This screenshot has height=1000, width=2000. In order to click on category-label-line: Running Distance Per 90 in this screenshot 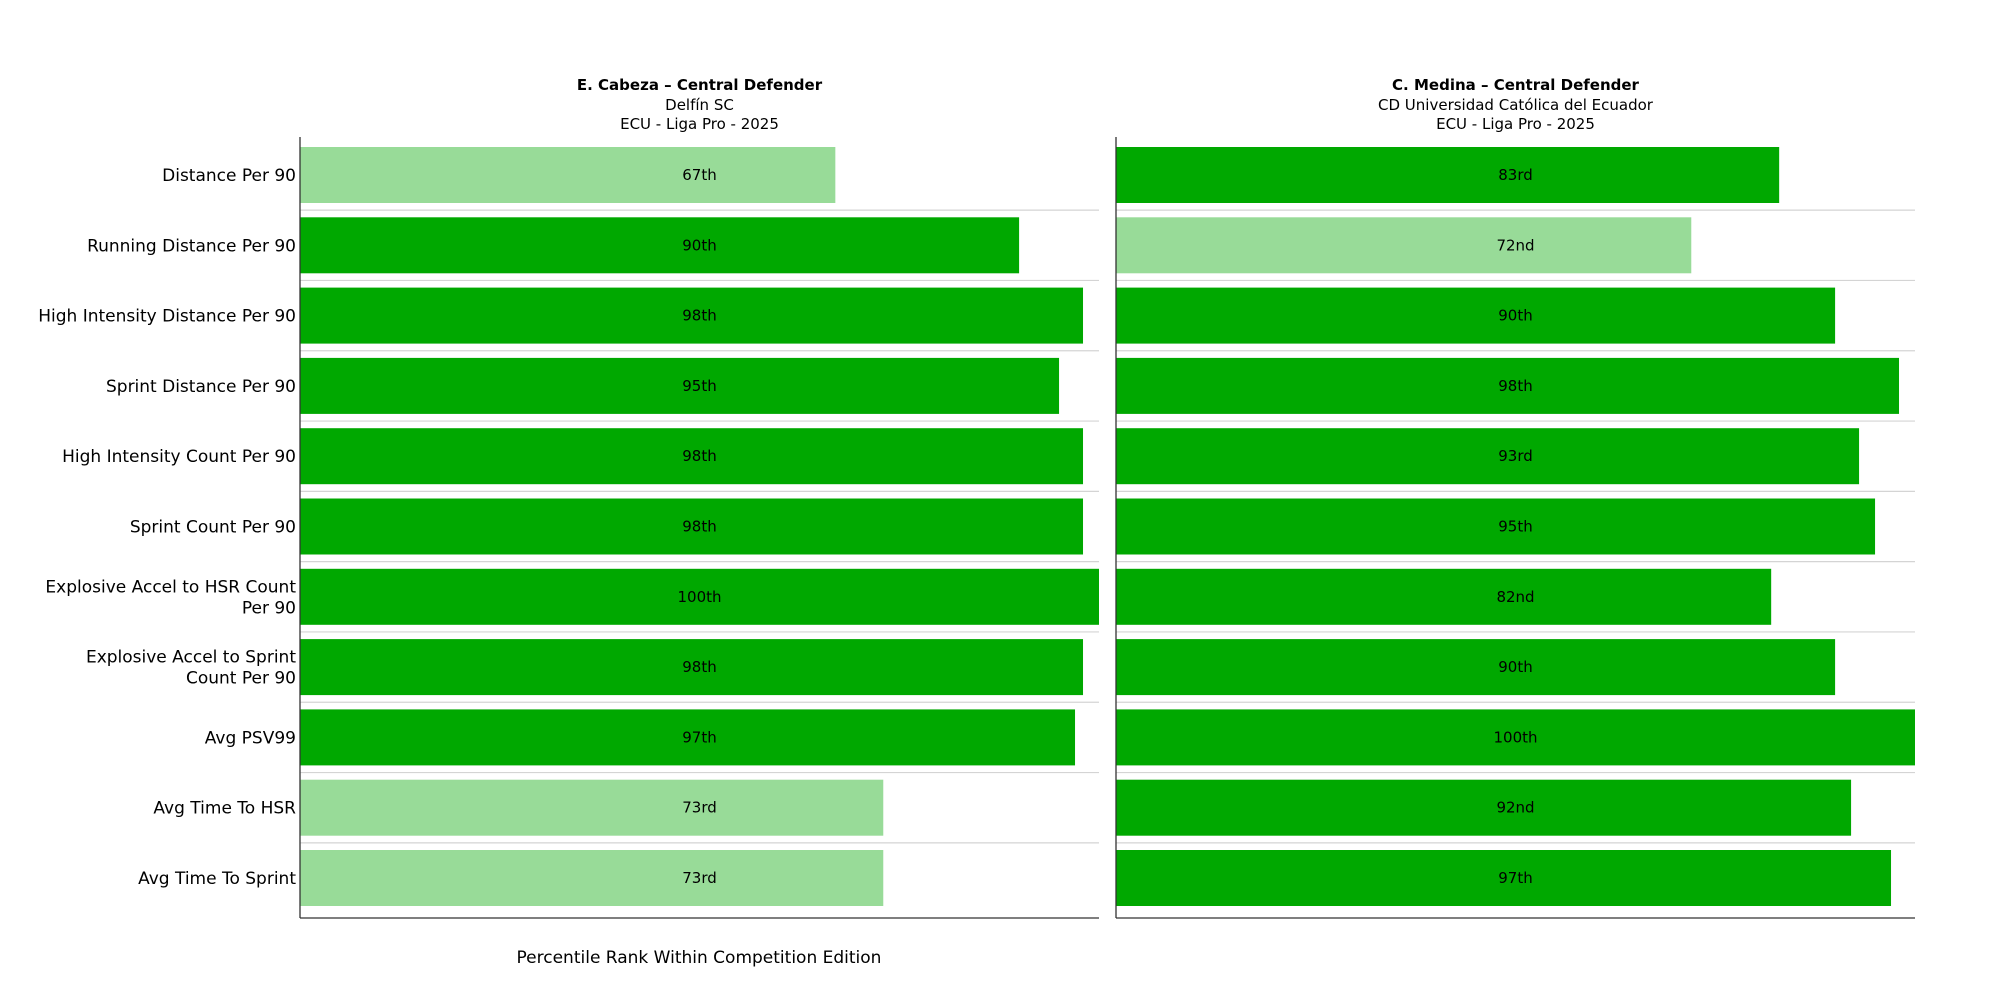, I will do `click(191, 246)`.